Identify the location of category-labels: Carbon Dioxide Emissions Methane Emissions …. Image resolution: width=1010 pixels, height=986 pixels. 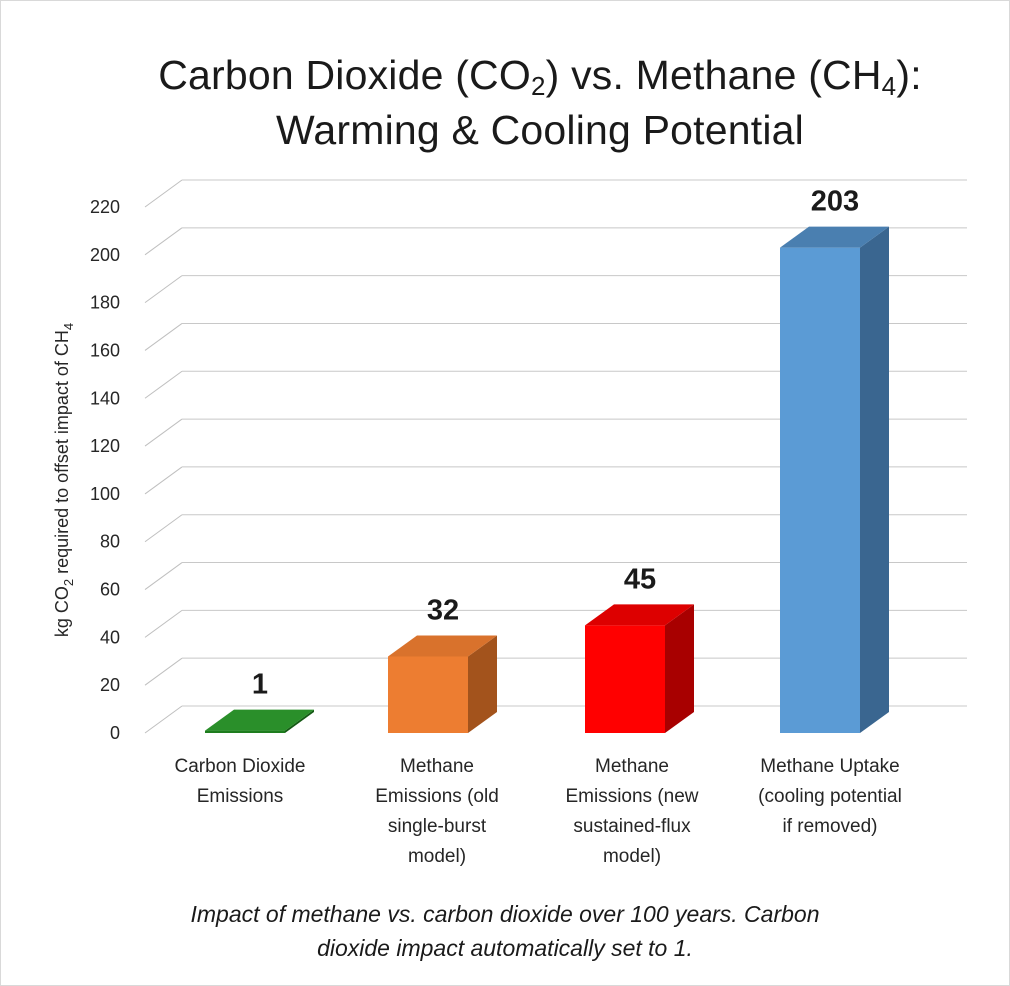
(538, 811).